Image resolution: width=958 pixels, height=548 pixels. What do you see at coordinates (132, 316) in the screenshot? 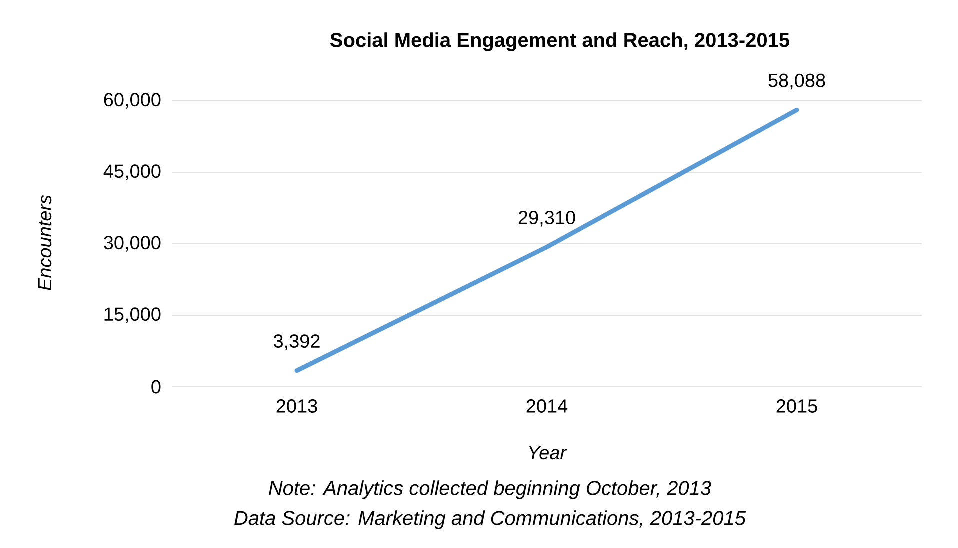
I see `y-tick-label: 15,000` at bounding box center [132, 316].